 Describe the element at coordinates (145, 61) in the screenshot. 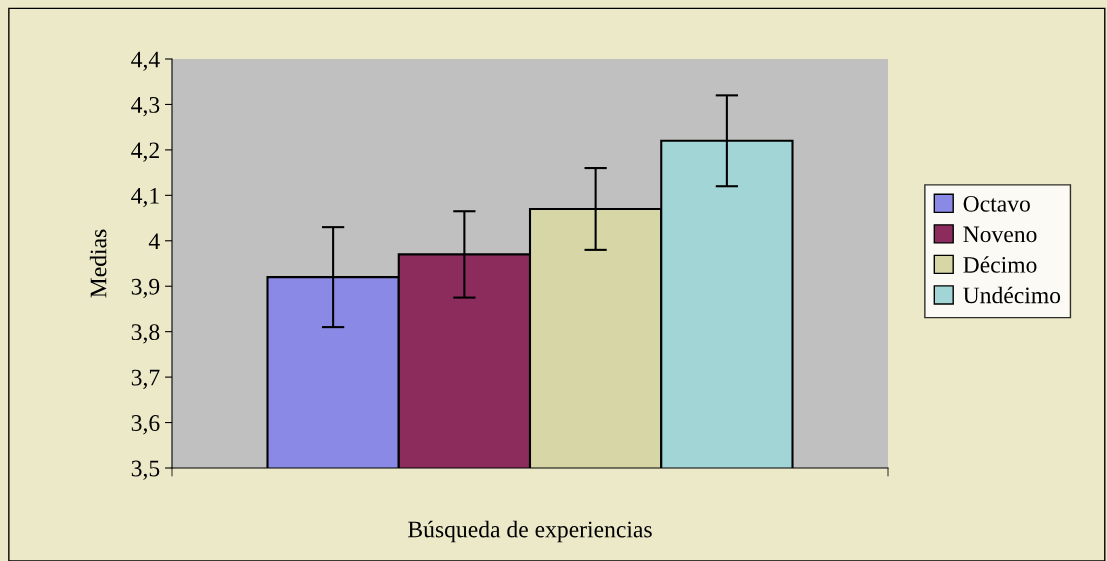

I see `y-tick-label: 4,4` at that location.